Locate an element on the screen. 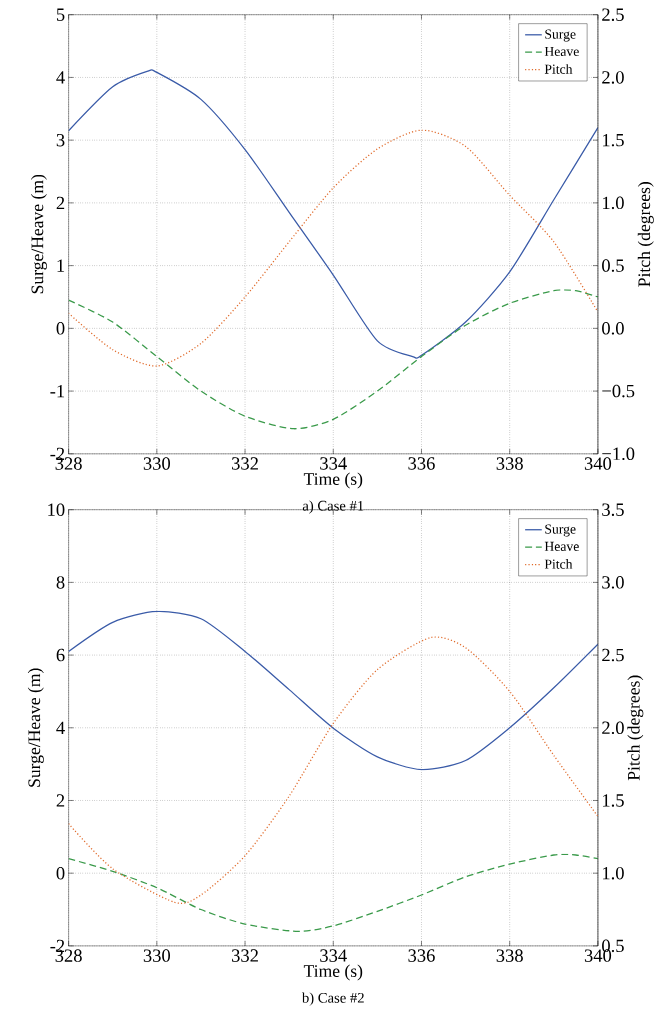 This screenshot has height=1009, width=657. y-tick-label: 8 is located at coordinates (60, 582).